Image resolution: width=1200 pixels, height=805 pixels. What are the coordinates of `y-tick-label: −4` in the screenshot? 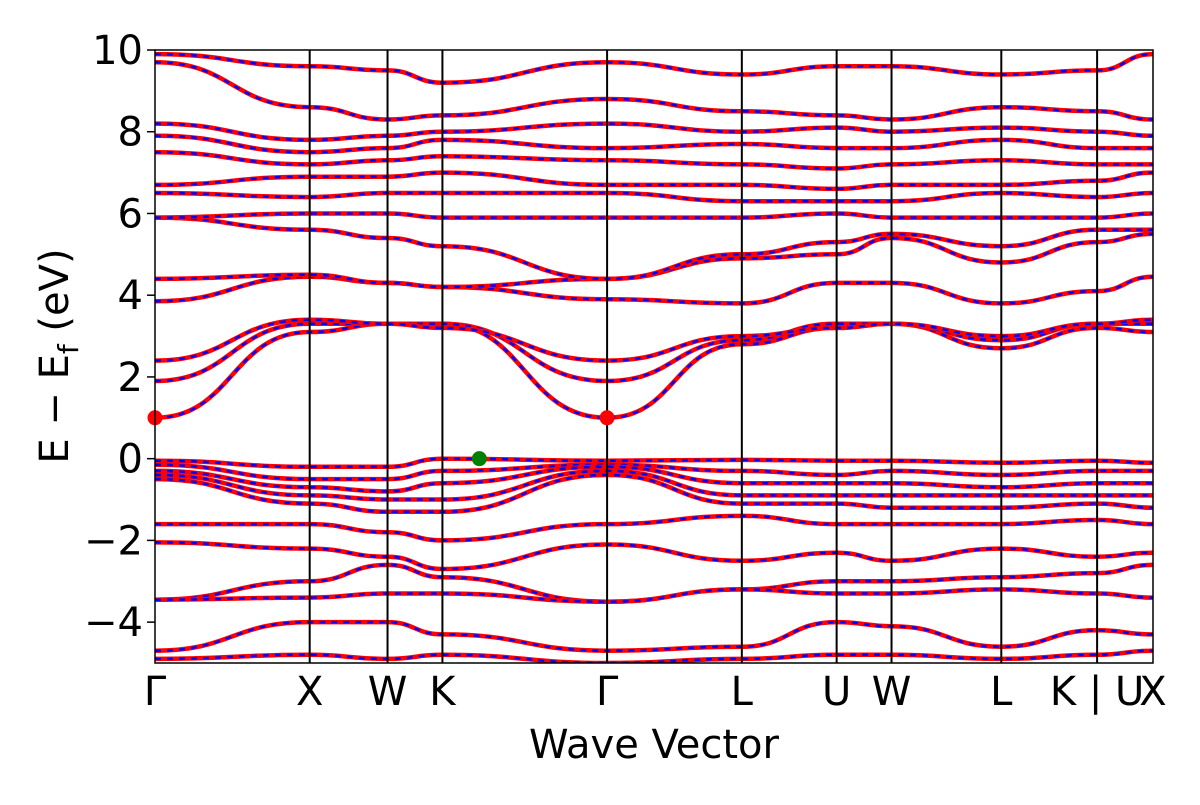 It's located at (113, 623).